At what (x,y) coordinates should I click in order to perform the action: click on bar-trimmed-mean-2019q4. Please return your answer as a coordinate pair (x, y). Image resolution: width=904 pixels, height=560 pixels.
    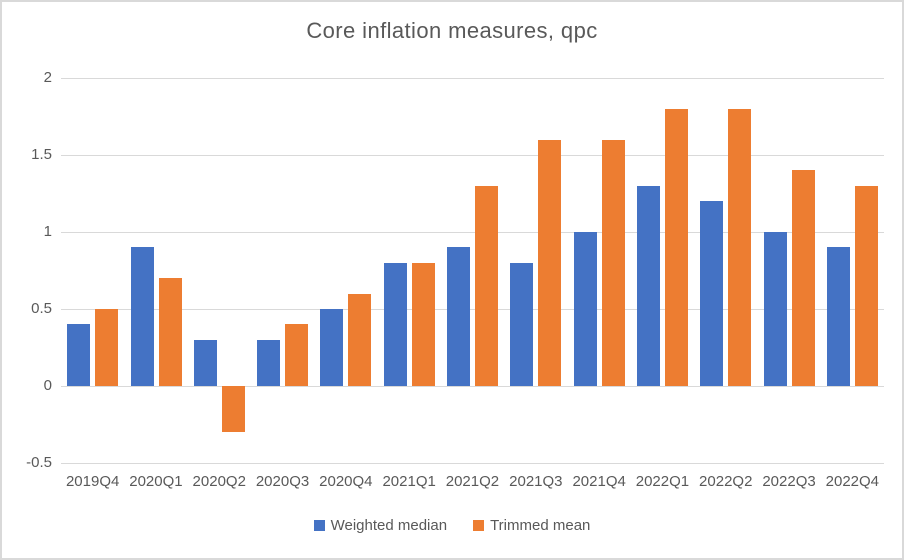
    Looking at the image, I should click on (107, 347).